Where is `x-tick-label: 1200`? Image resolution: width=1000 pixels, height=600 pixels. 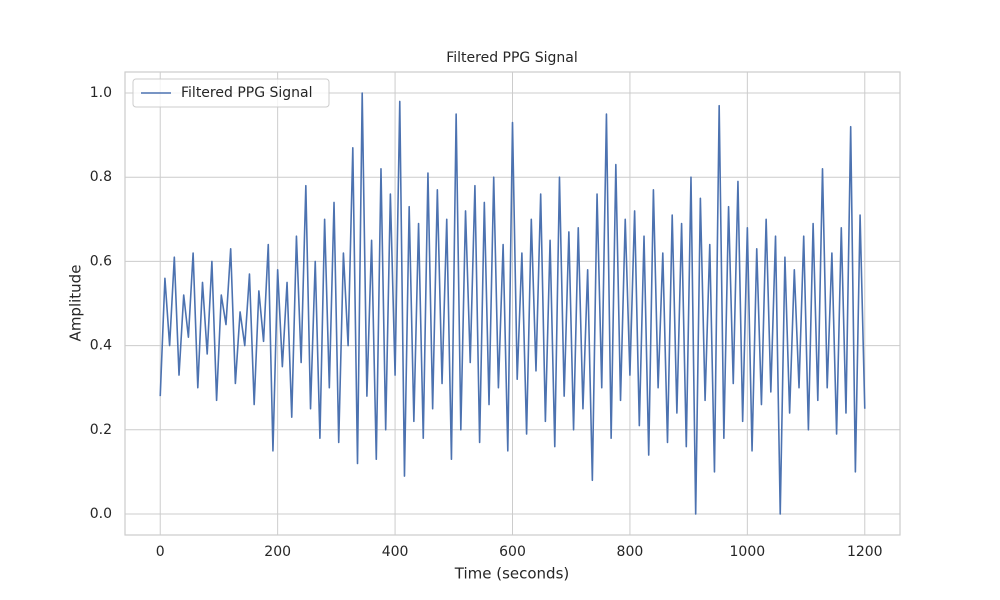
x-tick-label: 1200 is located at coordinates (865, 552).